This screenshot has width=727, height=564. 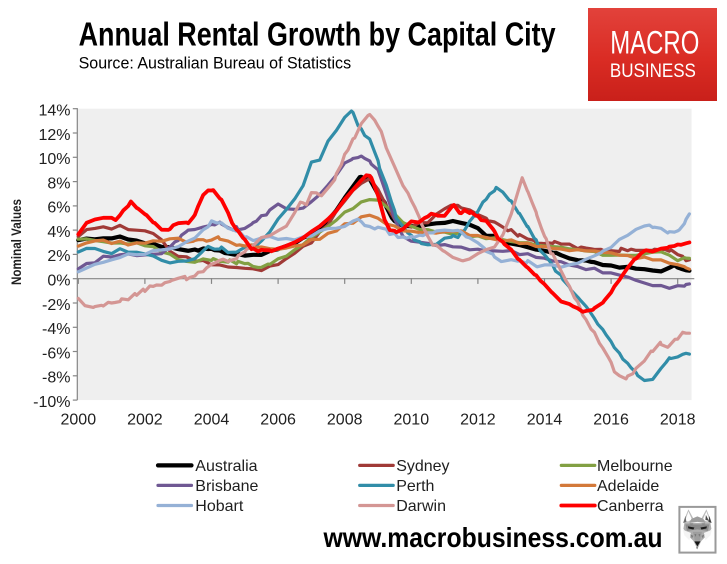 What do you see at coordinates (215, 64) in the screenshot?
I see `svg-text:Source: Australian Bureau of S: Source: Australian Bureau of Statistics` at bounding box center [215, 64].